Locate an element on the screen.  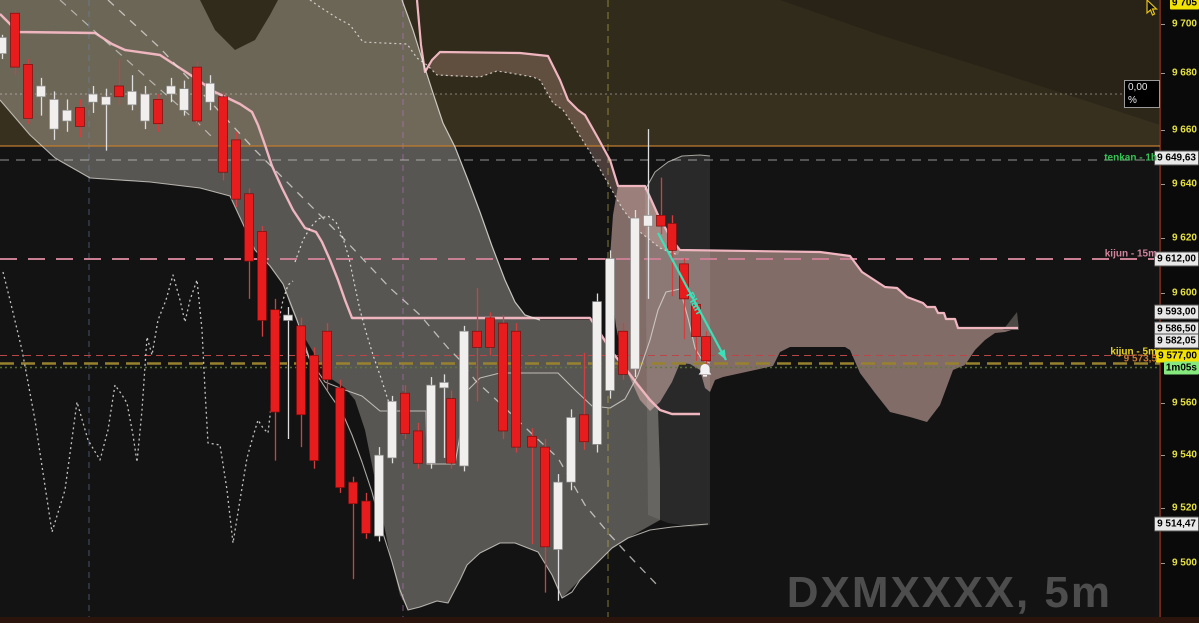
gray-peak-polygon is located at coordinates (1011, 321).